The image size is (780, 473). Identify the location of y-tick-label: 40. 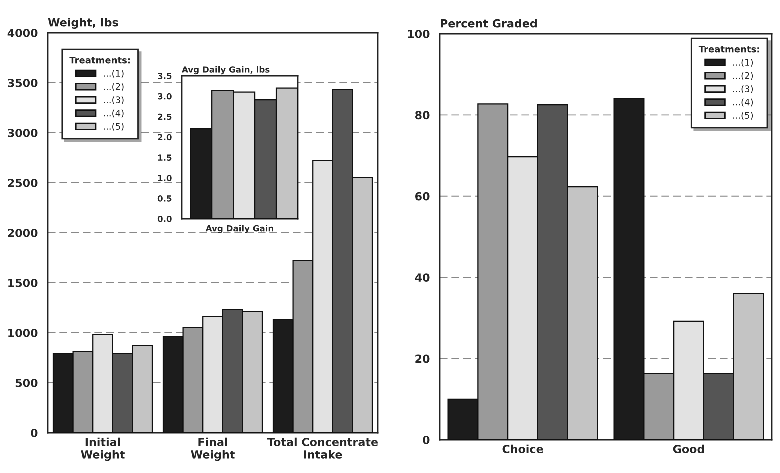
(422, 278).